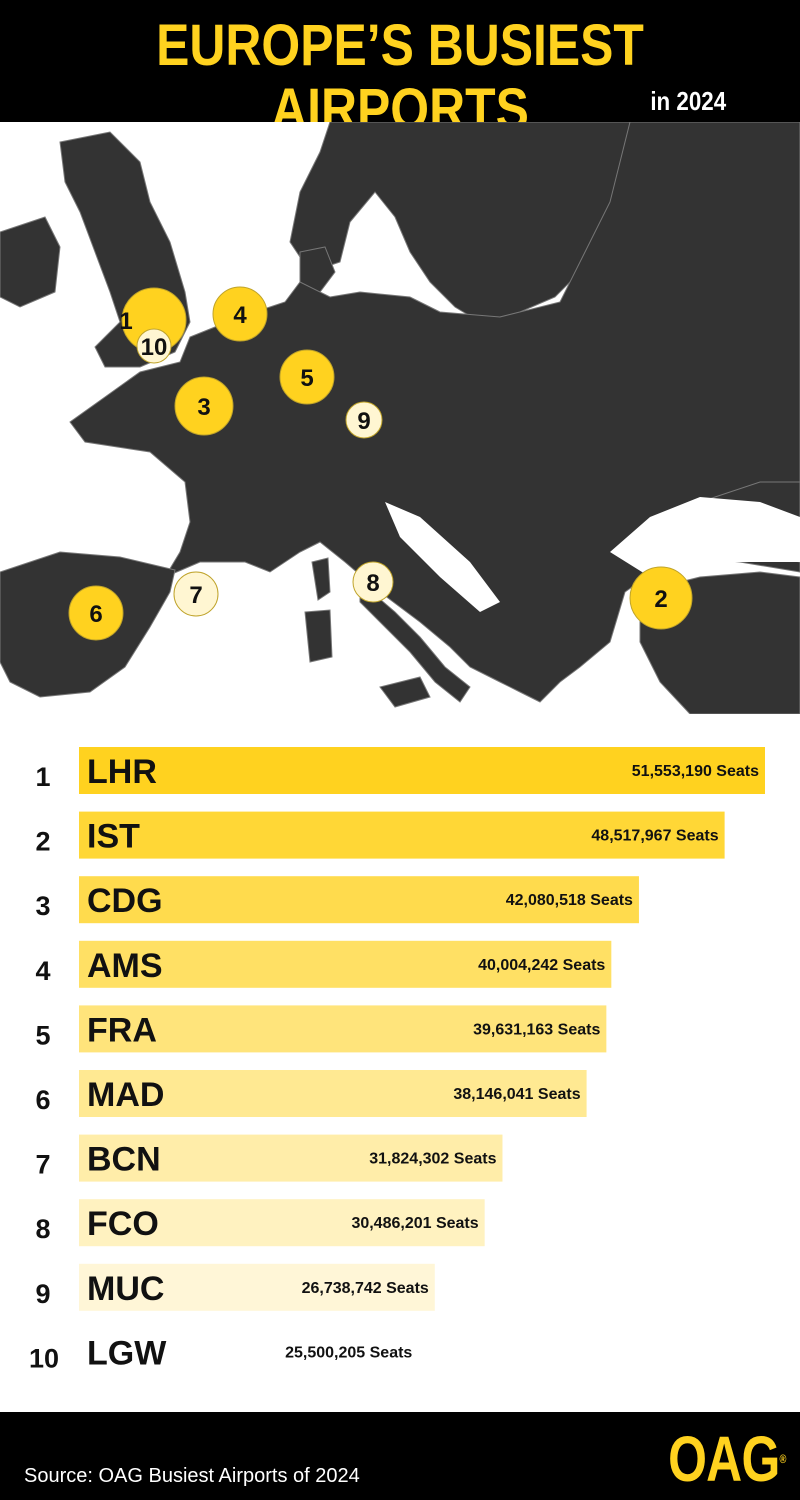  I want to click on airport-code-label: MAD, so click(125, 1095).